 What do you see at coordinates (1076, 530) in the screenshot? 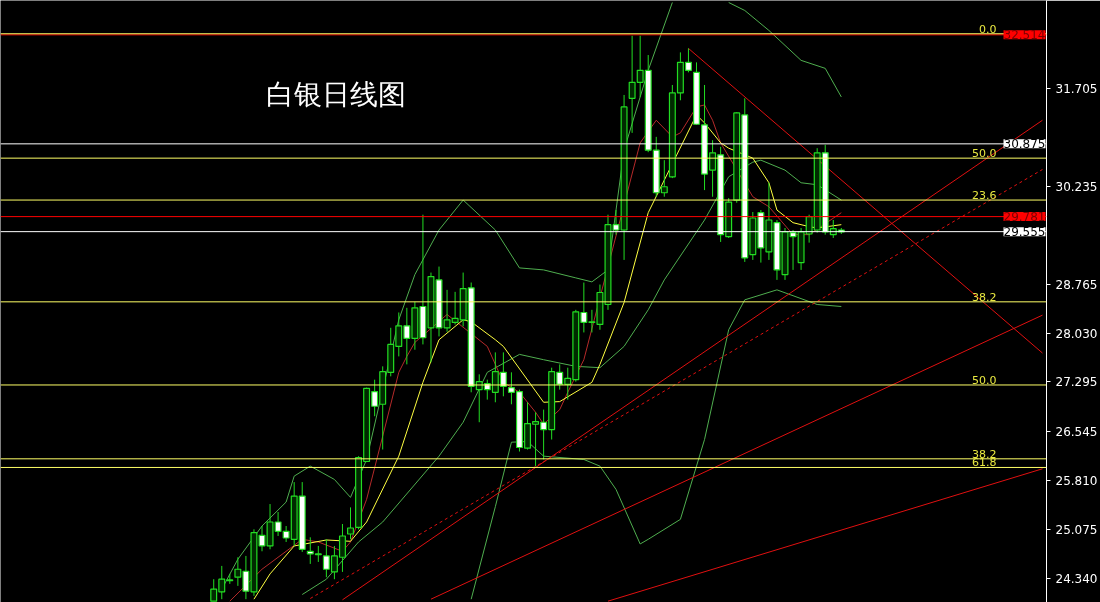
I see `y-tick-label: 25.075` at bounding box center [1076, 530].